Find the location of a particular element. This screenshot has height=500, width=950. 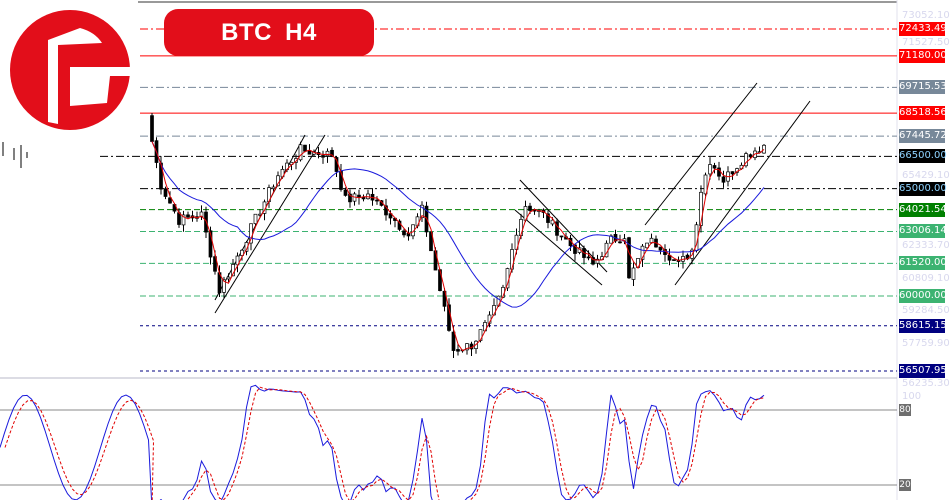

left-edge-candles is located at coordinates (15, 155).